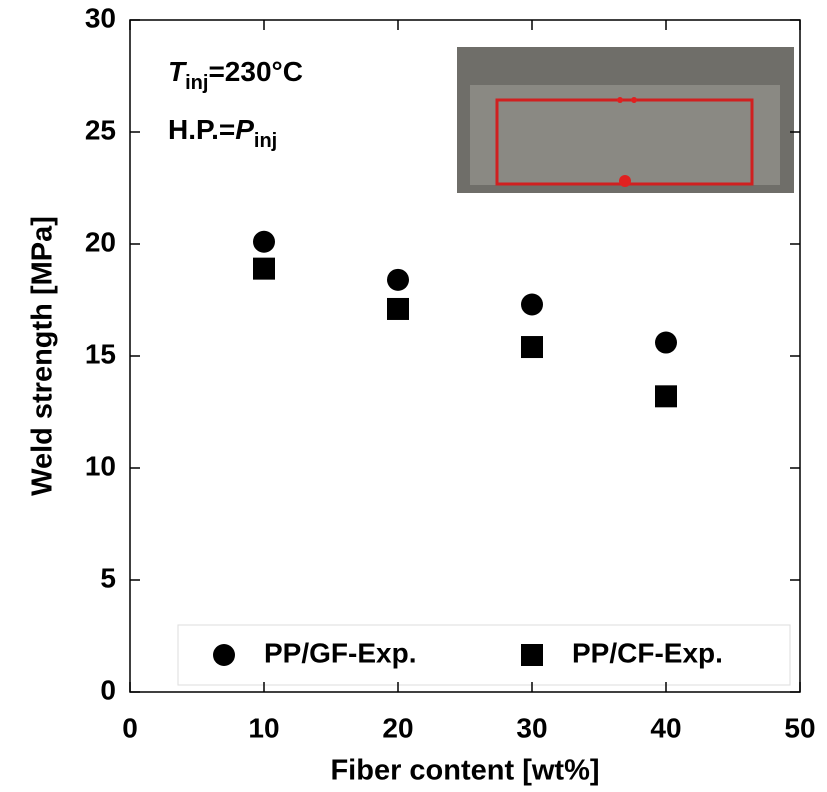  What do you see at coordinates (625, 120) in the screenshot?
I see `inset-photo` at bounding box center [625, 120].